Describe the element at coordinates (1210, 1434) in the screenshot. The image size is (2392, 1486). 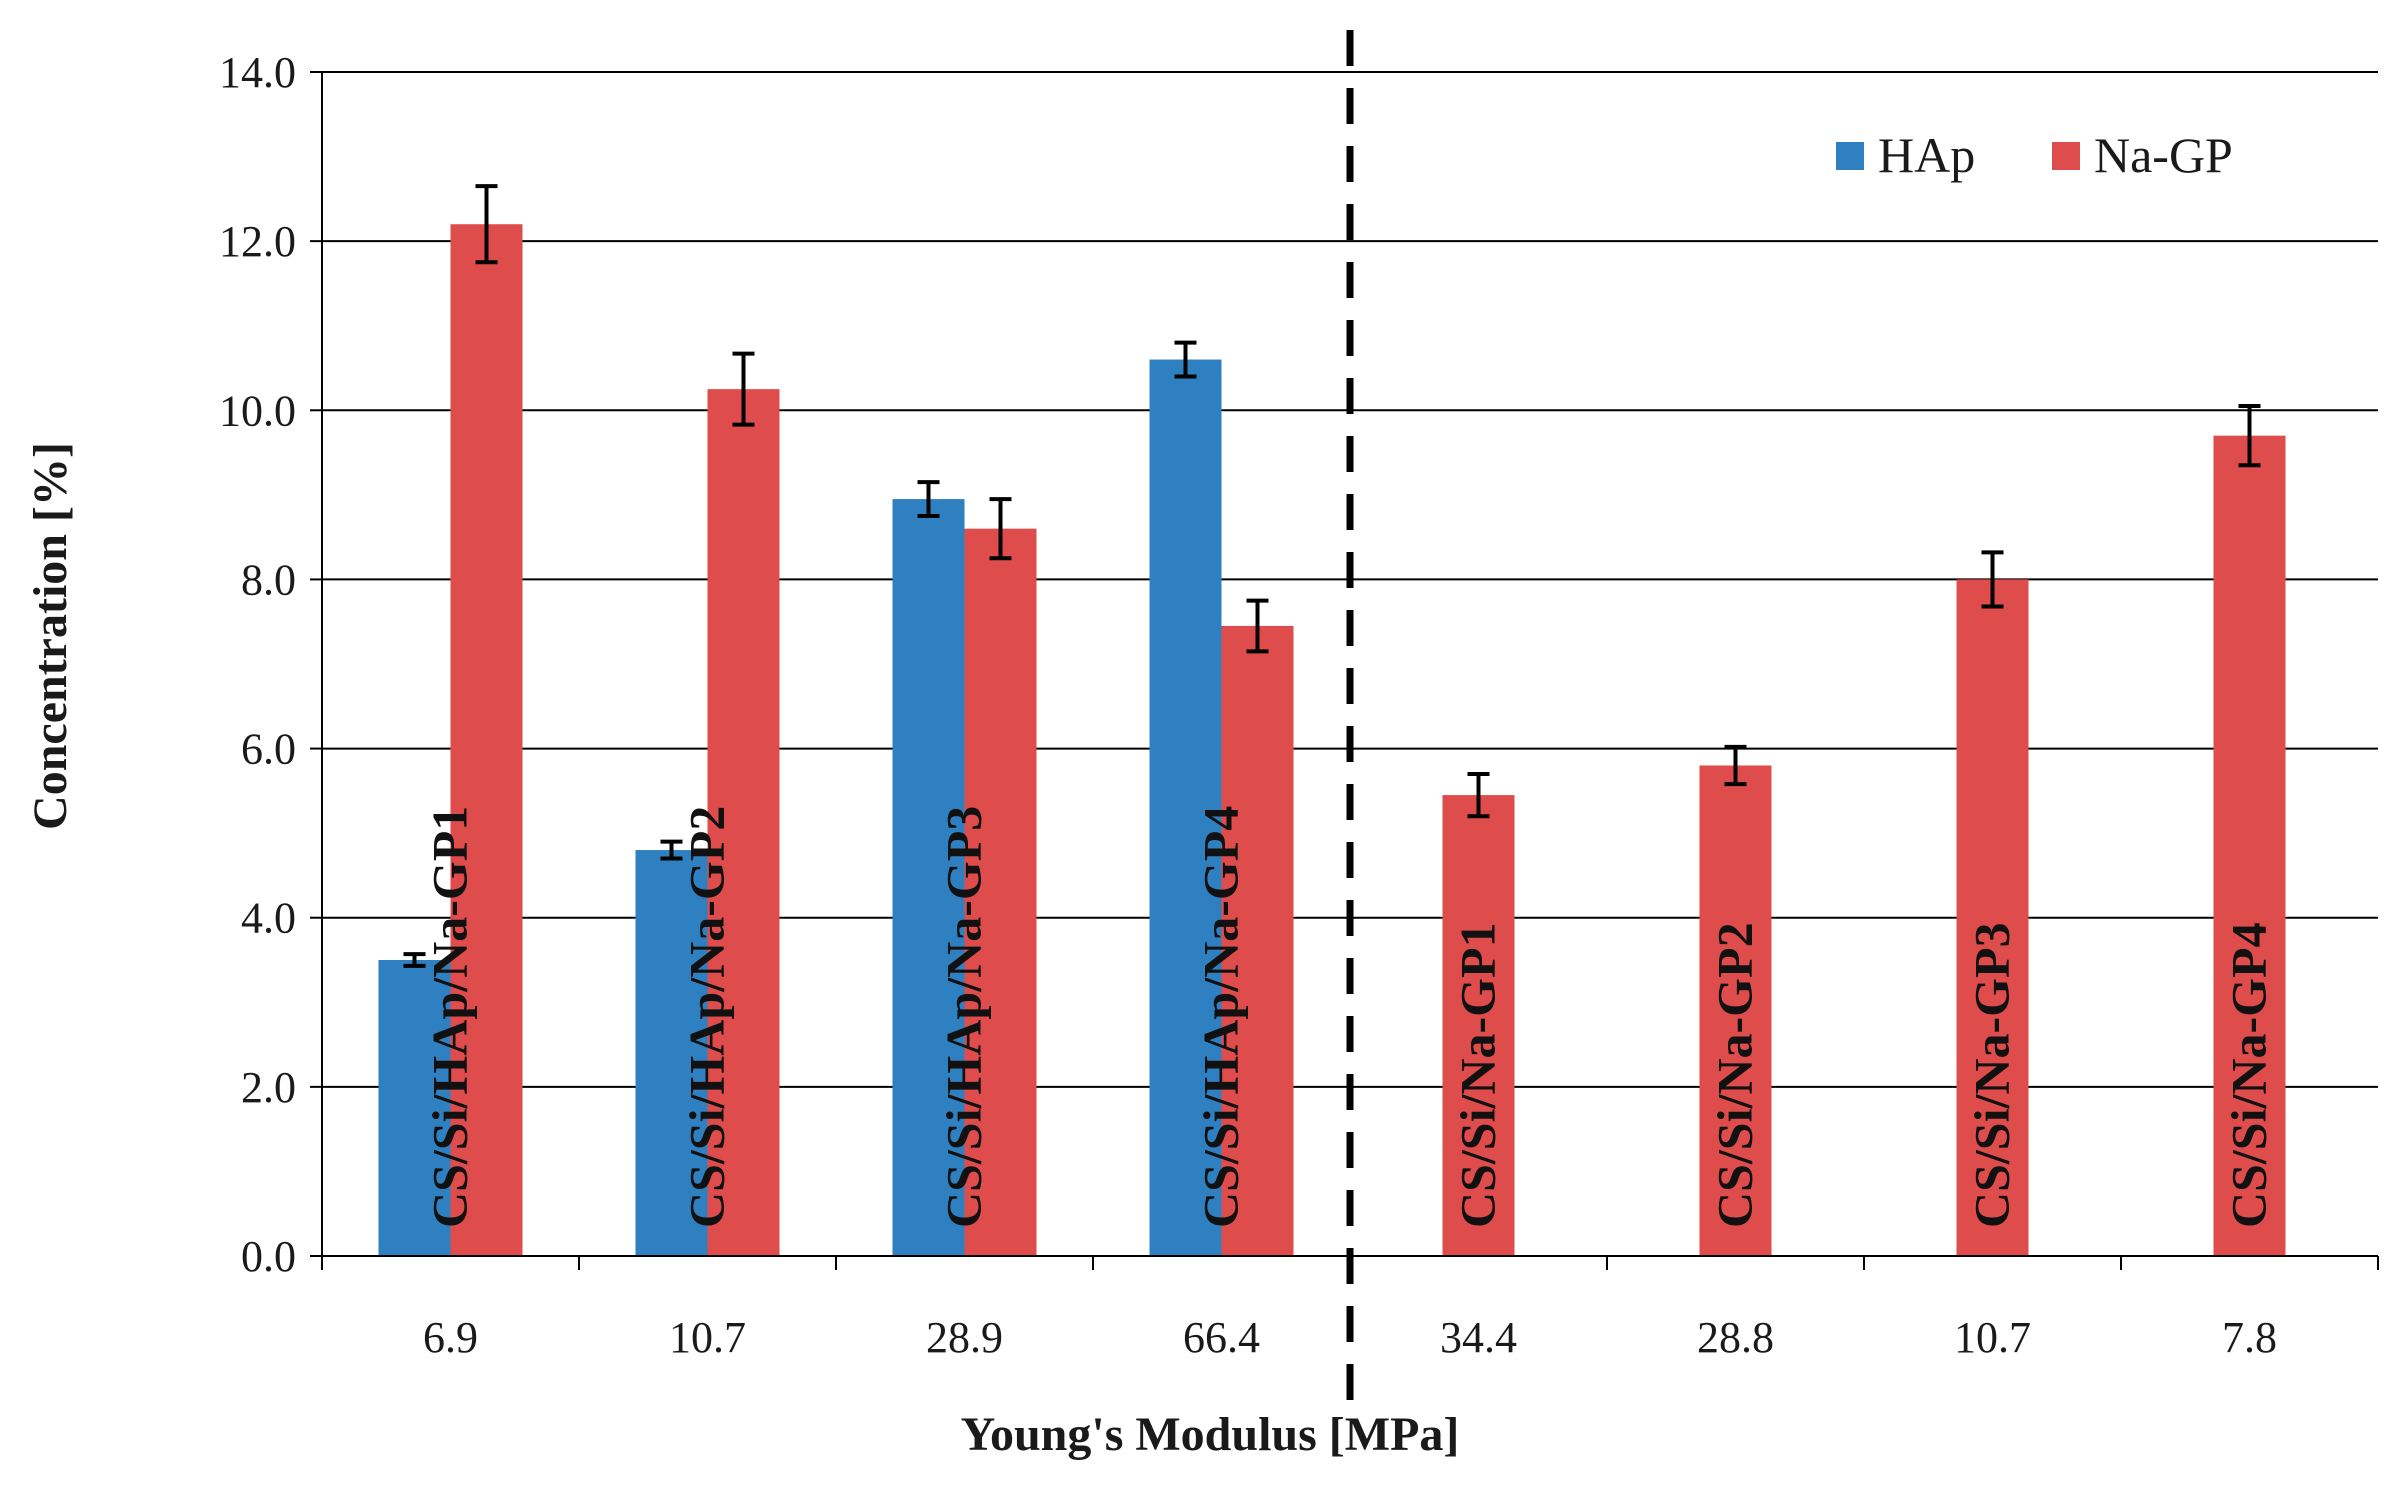
I see `x-axis-title: Young's Modulus [MPa]` at that location.